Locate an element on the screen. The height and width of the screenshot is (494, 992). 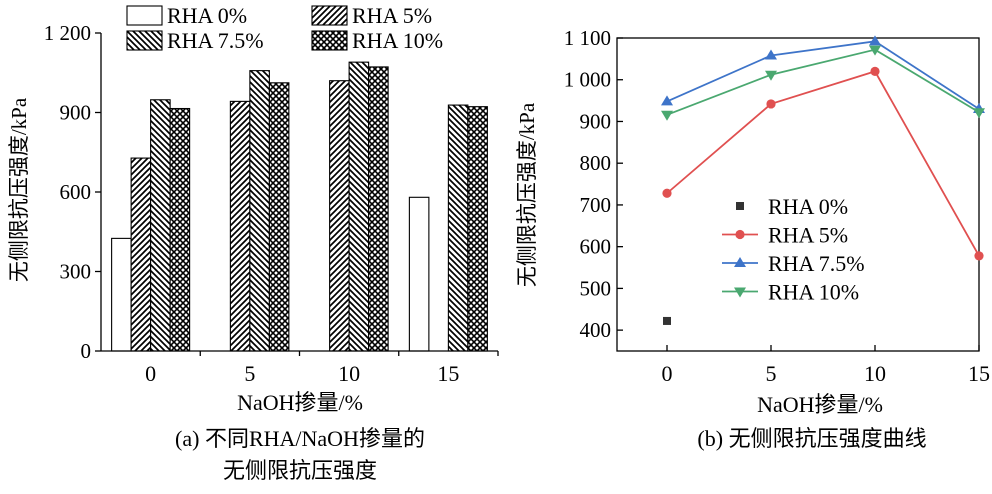
point-rha-10--naoh-15 is located at coordinates (979, 113).